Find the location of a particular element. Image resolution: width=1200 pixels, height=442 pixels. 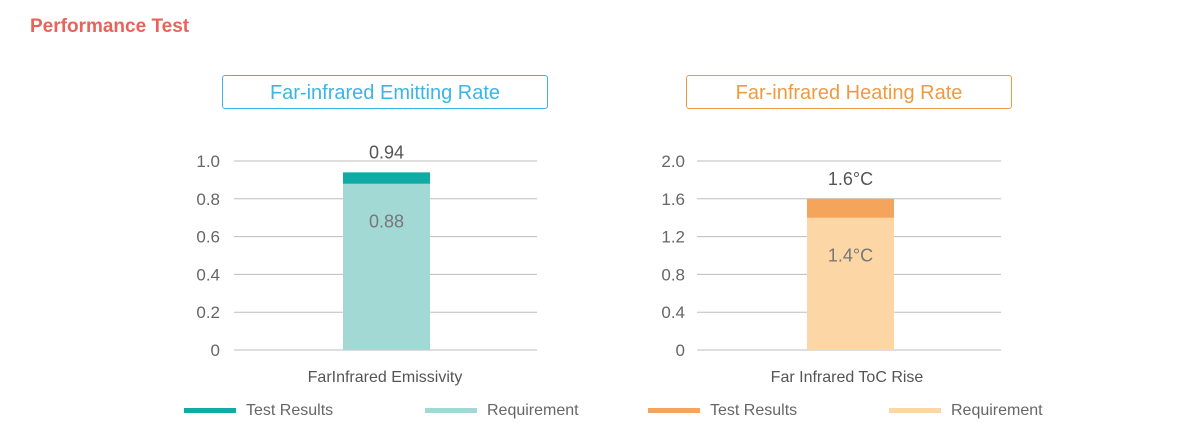

legend-item-requirement-left: Requirement is located at coordinates (502, 411).